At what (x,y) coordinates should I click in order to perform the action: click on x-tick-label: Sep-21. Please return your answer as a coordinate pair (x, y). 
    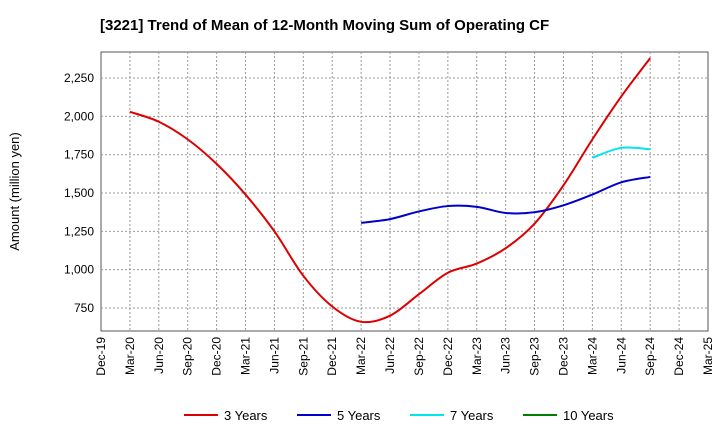
    Looking at the image, I should click on (303, 356).